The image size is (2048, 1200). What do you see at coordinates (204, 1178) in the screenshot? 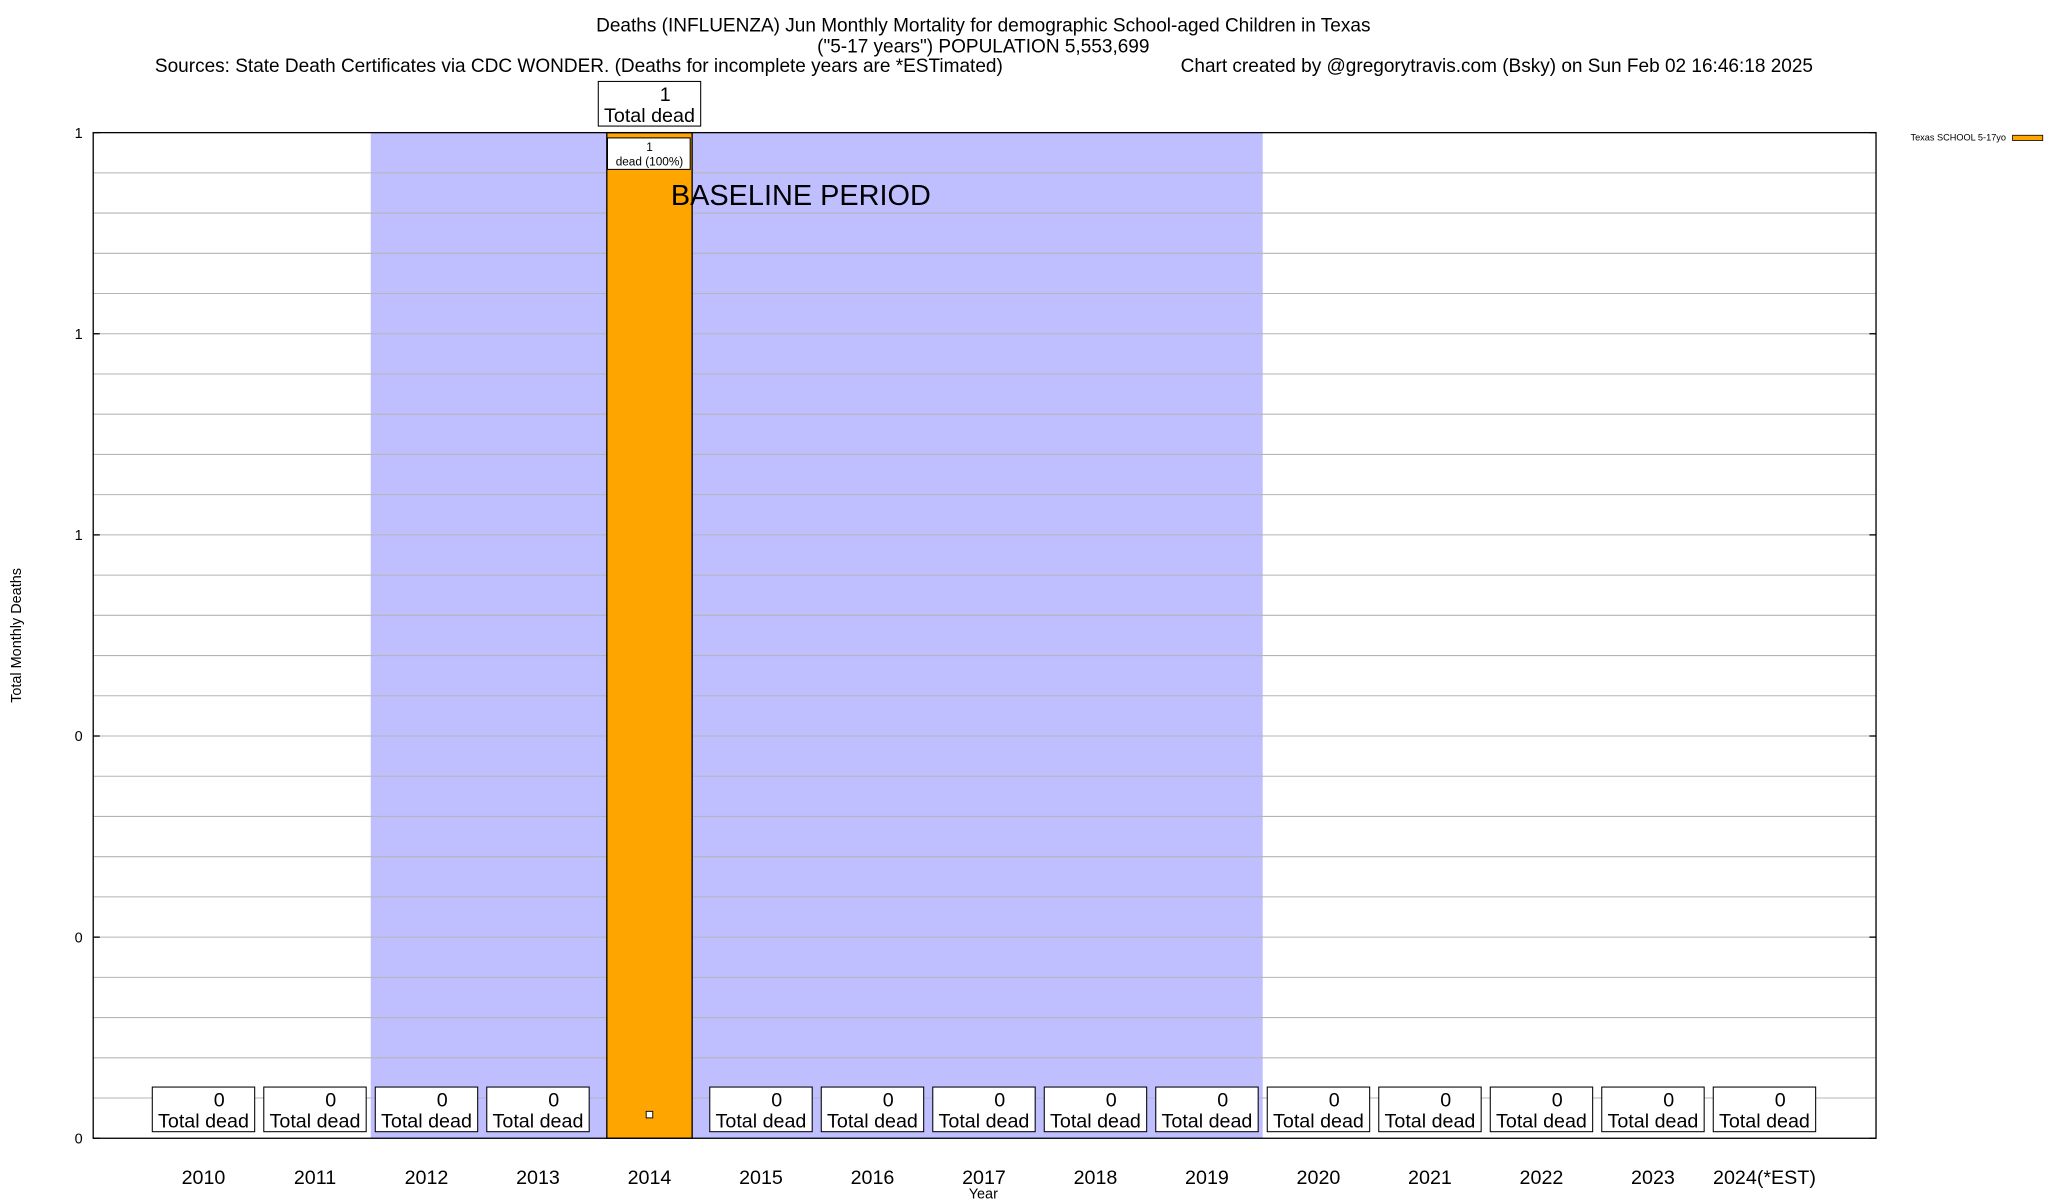
I see `x-tick-label: 2010` at bounding box center [204, 1178].